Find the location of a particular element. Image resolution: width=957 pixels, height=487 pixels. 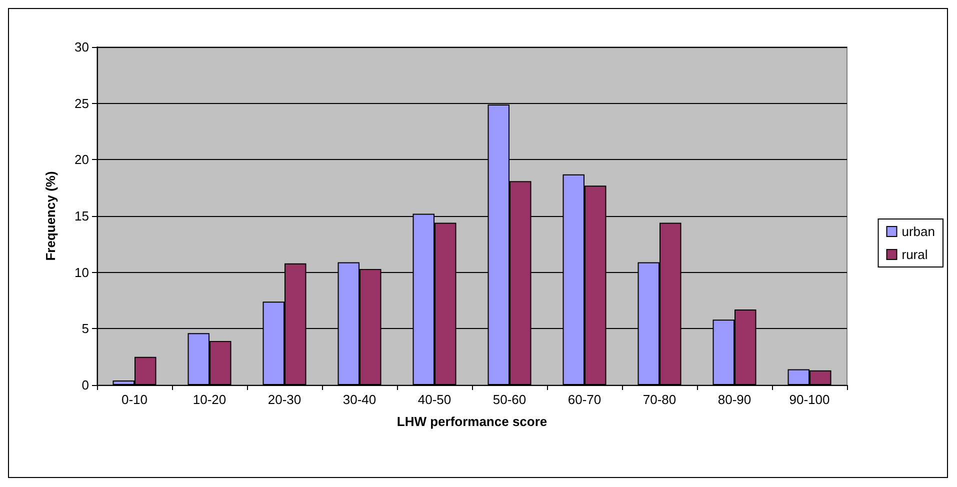

x-tick-label: 10-20 is located at coordinates (209, 399).